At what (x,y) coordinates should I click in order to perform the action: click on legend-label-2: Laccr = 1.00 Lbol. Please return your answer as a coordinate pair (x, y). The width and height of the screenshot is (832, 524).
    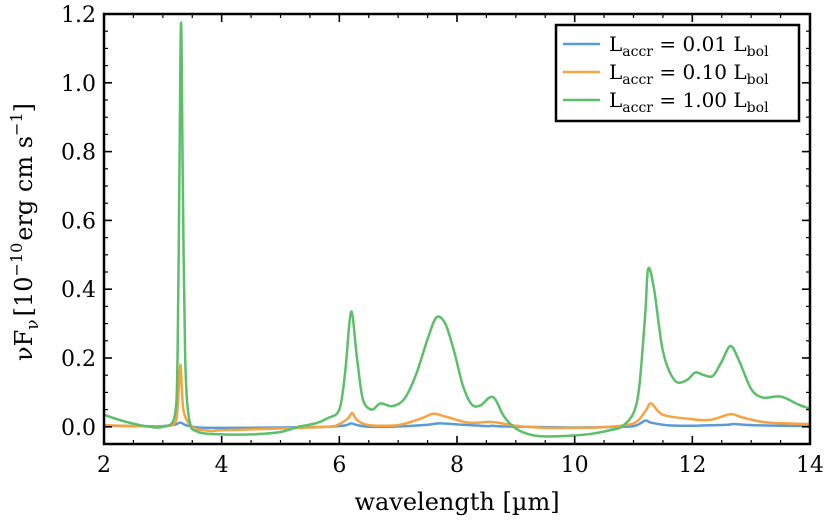
    Looking at the image, I should click on (689, 102).